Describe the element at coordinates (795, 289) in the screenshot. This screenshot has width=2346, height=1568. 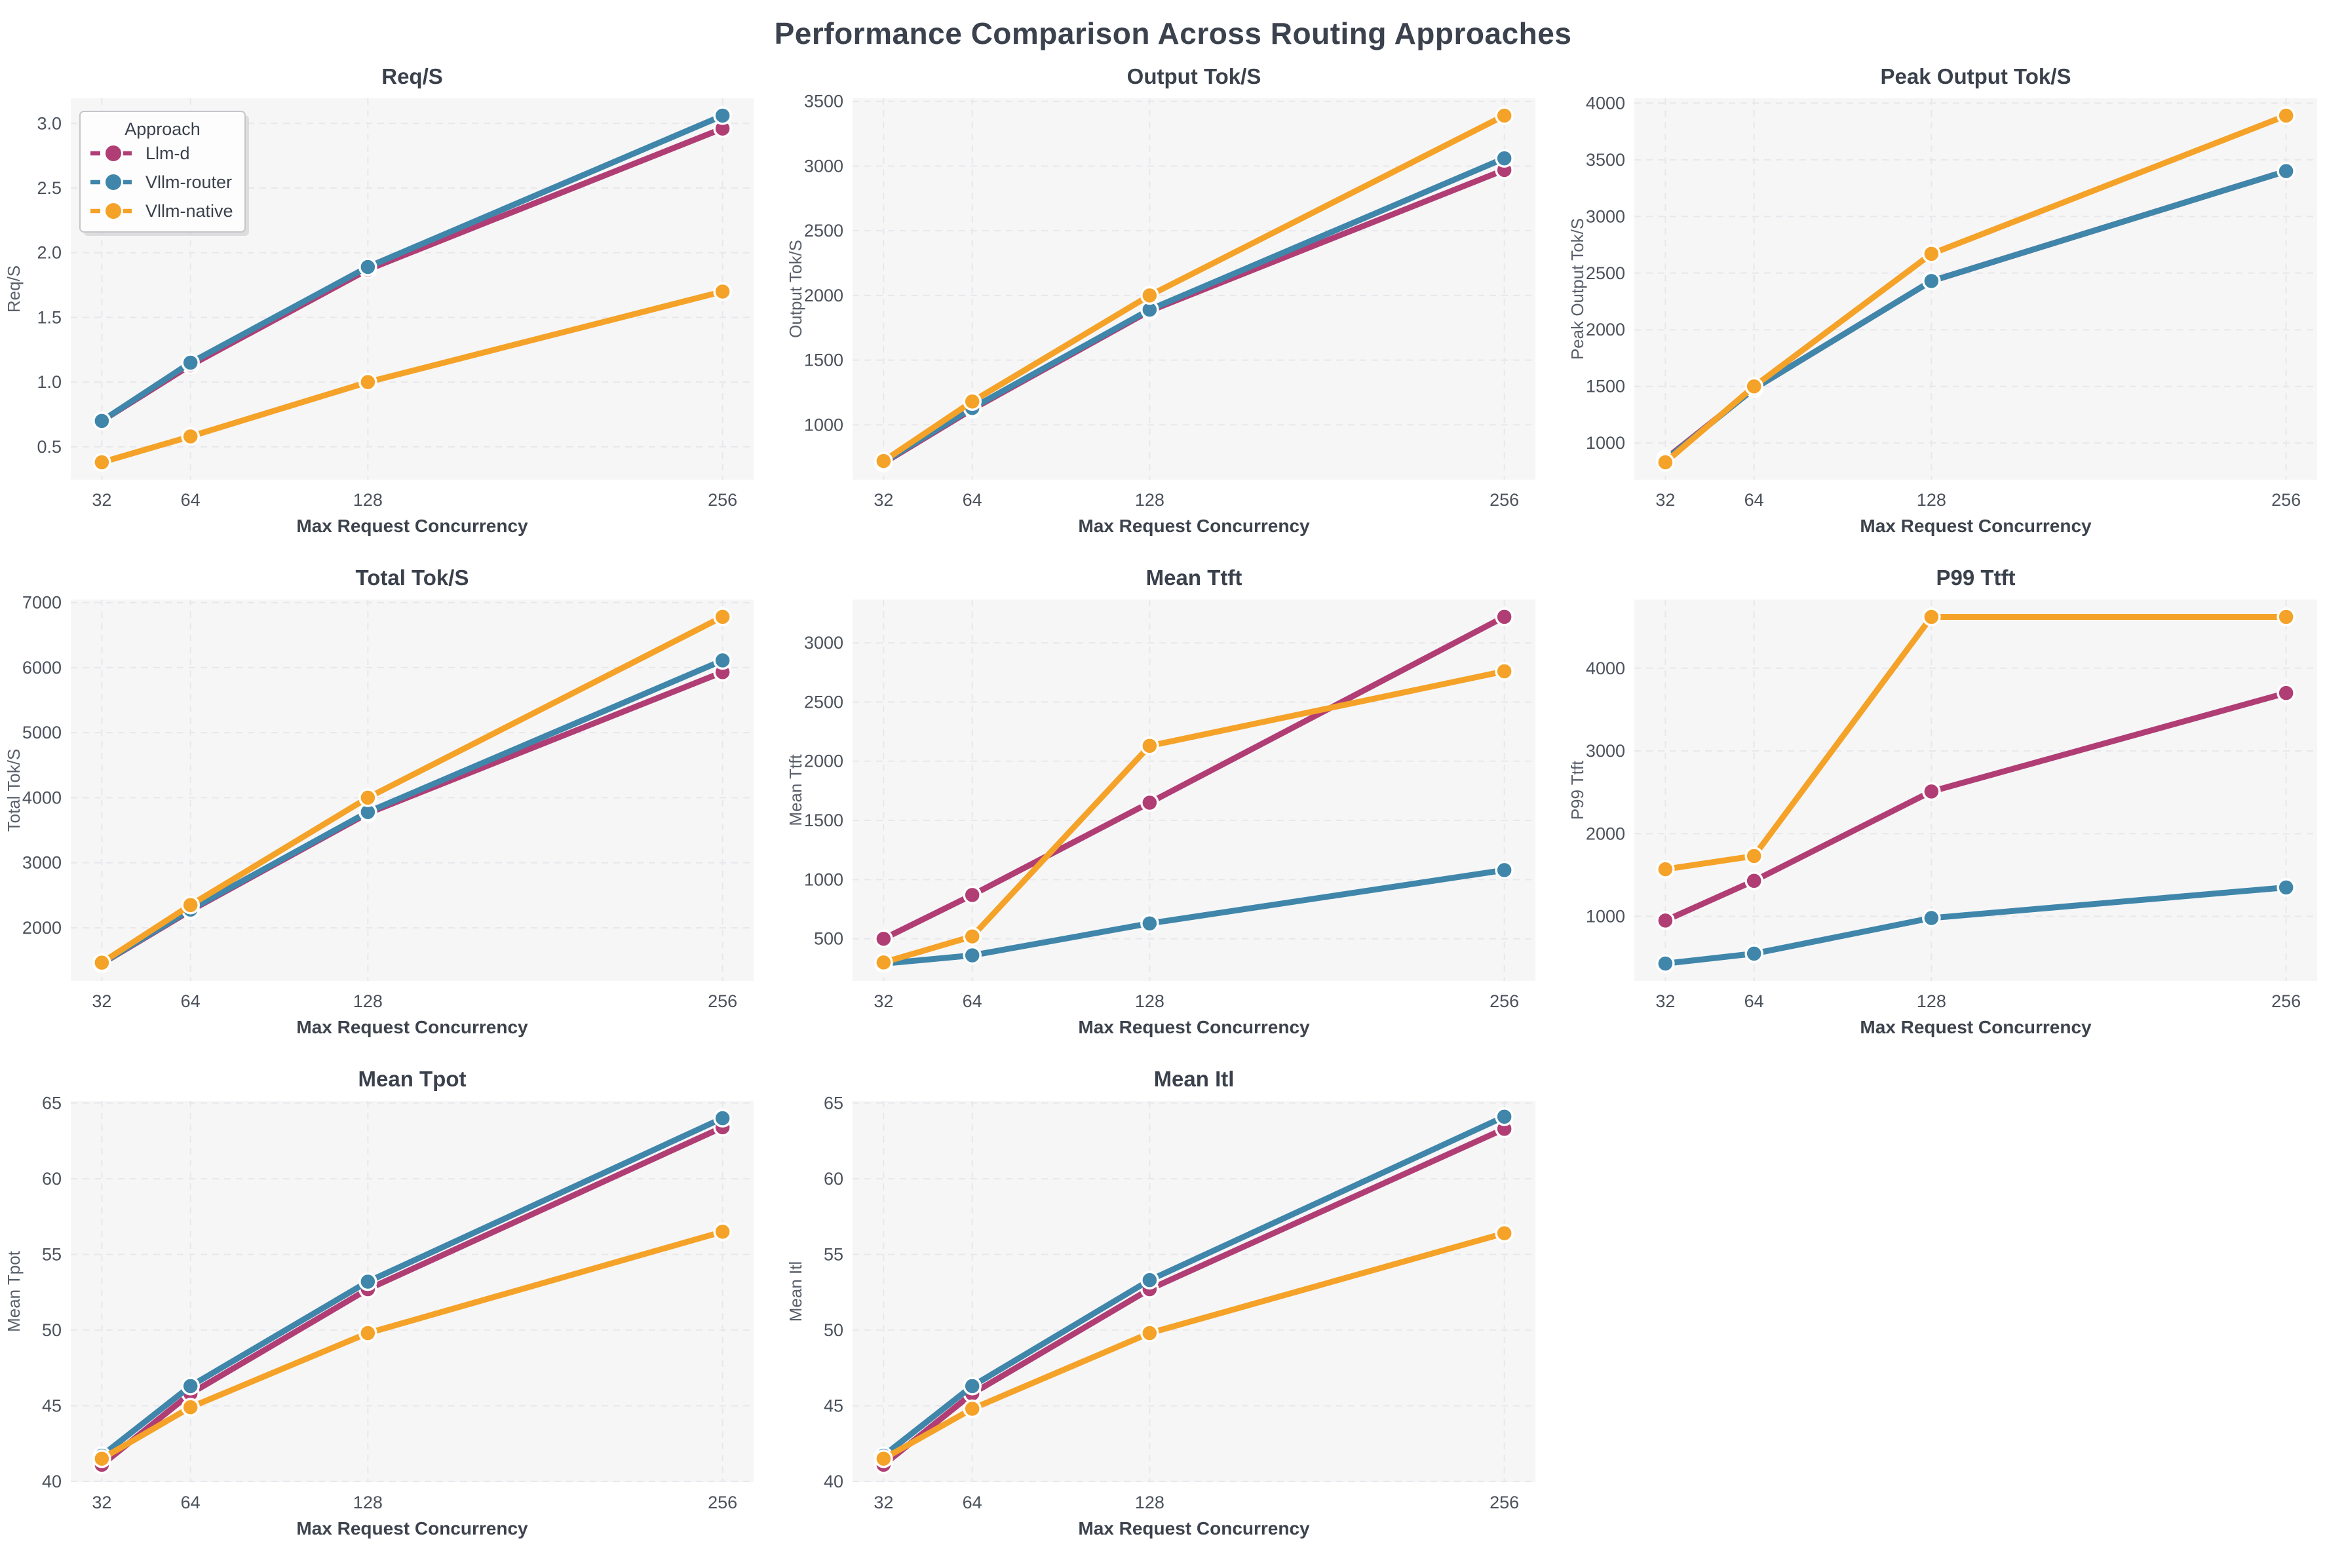
I see `y-axis-label: Output Tok/S` at that location.